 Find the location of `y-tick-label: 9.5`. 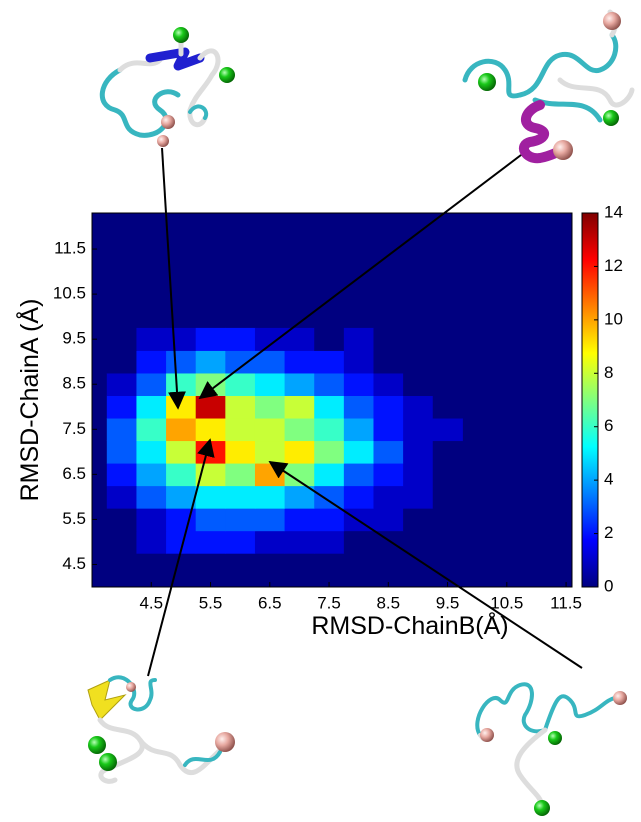

y-tick-label: 9.5 is located at coordinates (74, 338).